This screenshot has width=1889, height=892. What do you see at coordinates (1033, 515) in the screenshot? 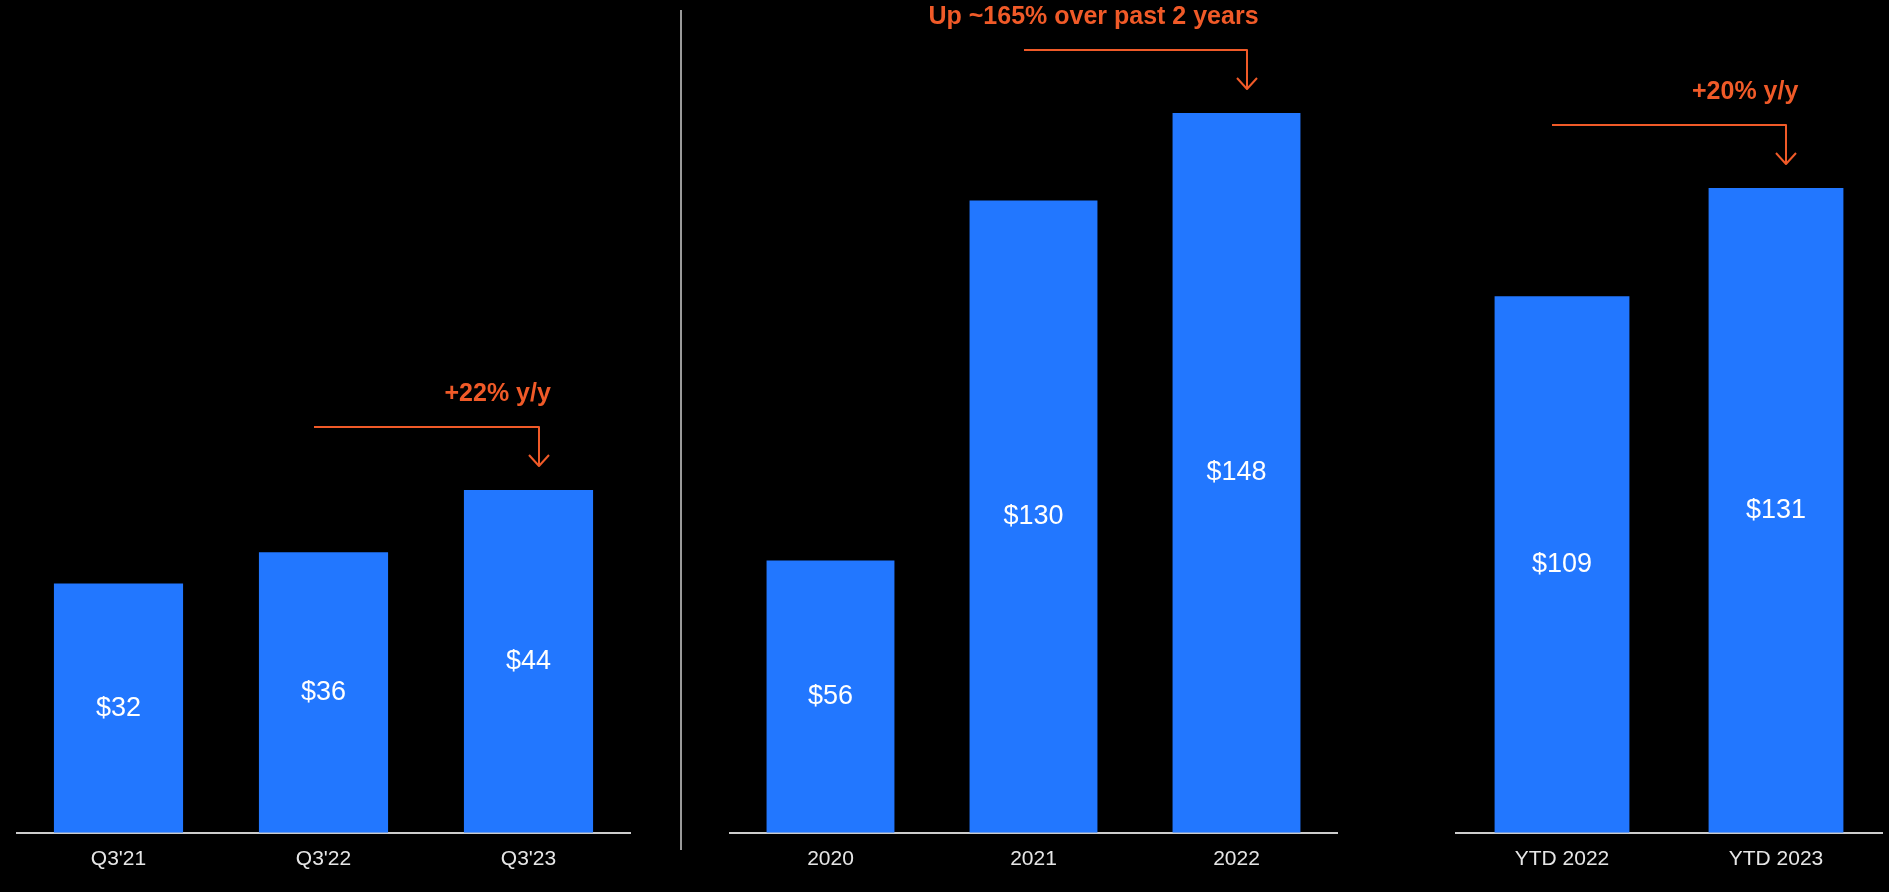
I see `data-label: $130` at bounding box center [1033, 515].